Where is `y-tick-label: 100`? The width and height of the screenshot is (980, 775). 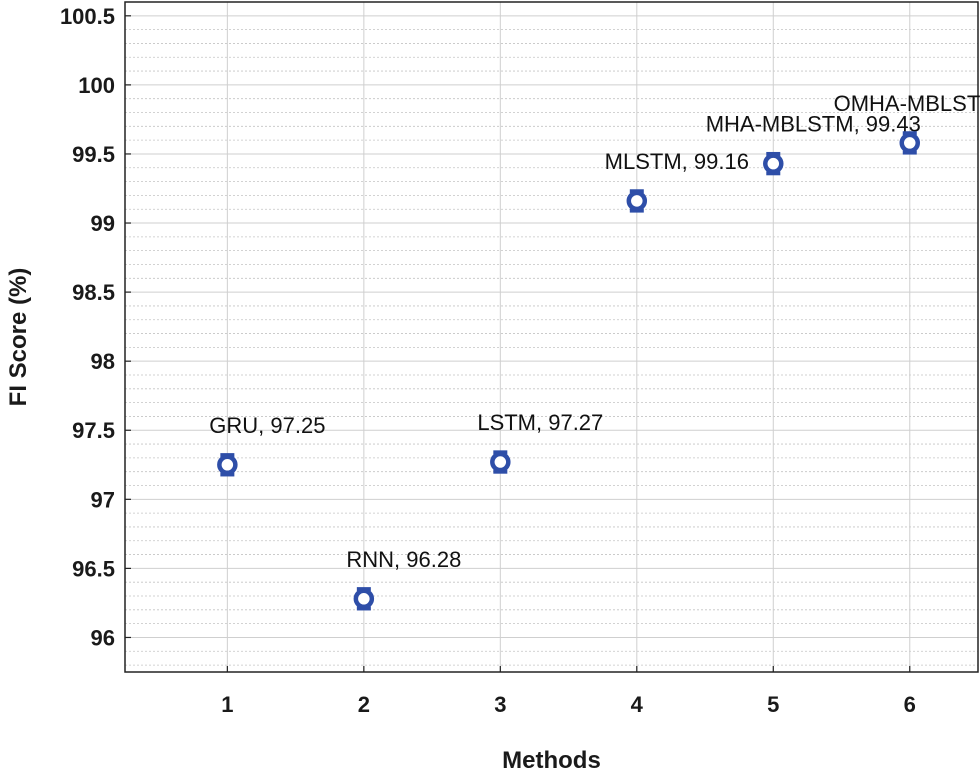
y-tick-label: 100 is located at coordinates (96, 85).